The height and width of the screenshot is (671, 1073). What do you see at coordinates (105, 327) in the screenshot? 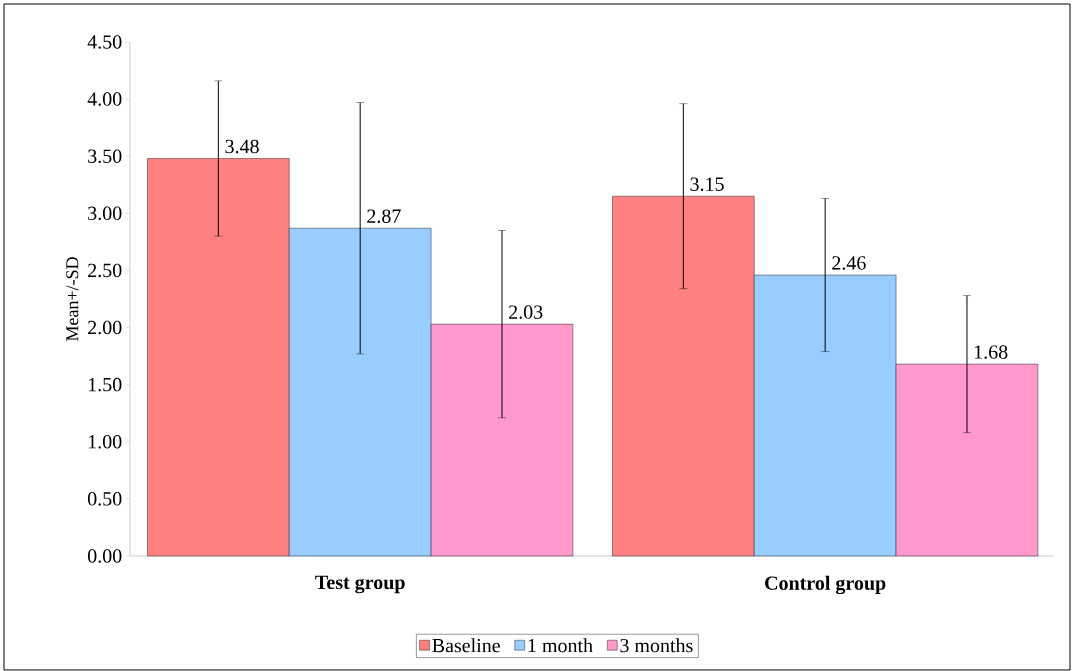
I see `y-tick-label: 2.00` at bounding box center [105, 327].